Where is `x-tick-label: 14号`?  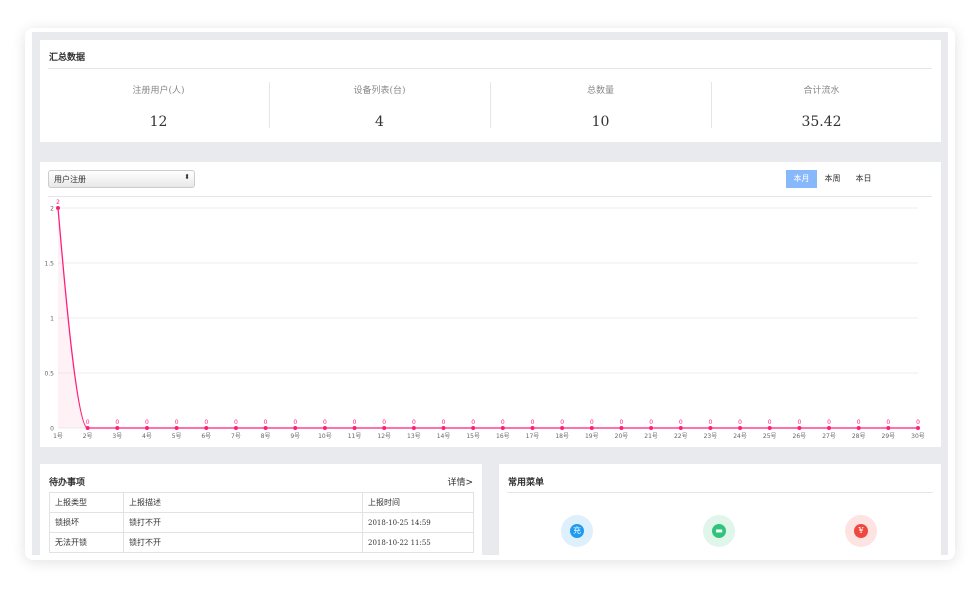
x-tick-label: 14号 is located at coordinates (444, 436).